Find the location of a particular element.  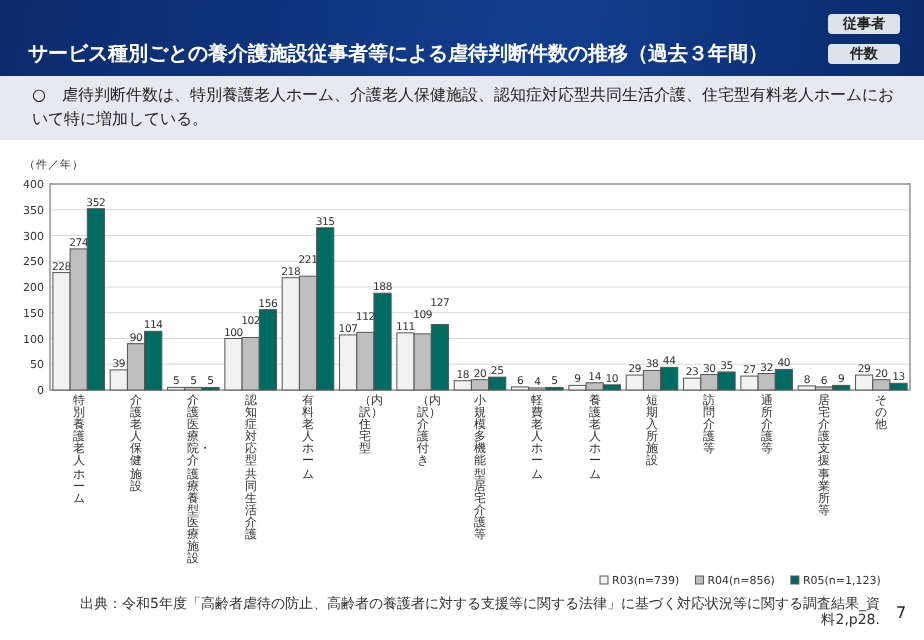

text: 7 is located at coordinates (901, 613).